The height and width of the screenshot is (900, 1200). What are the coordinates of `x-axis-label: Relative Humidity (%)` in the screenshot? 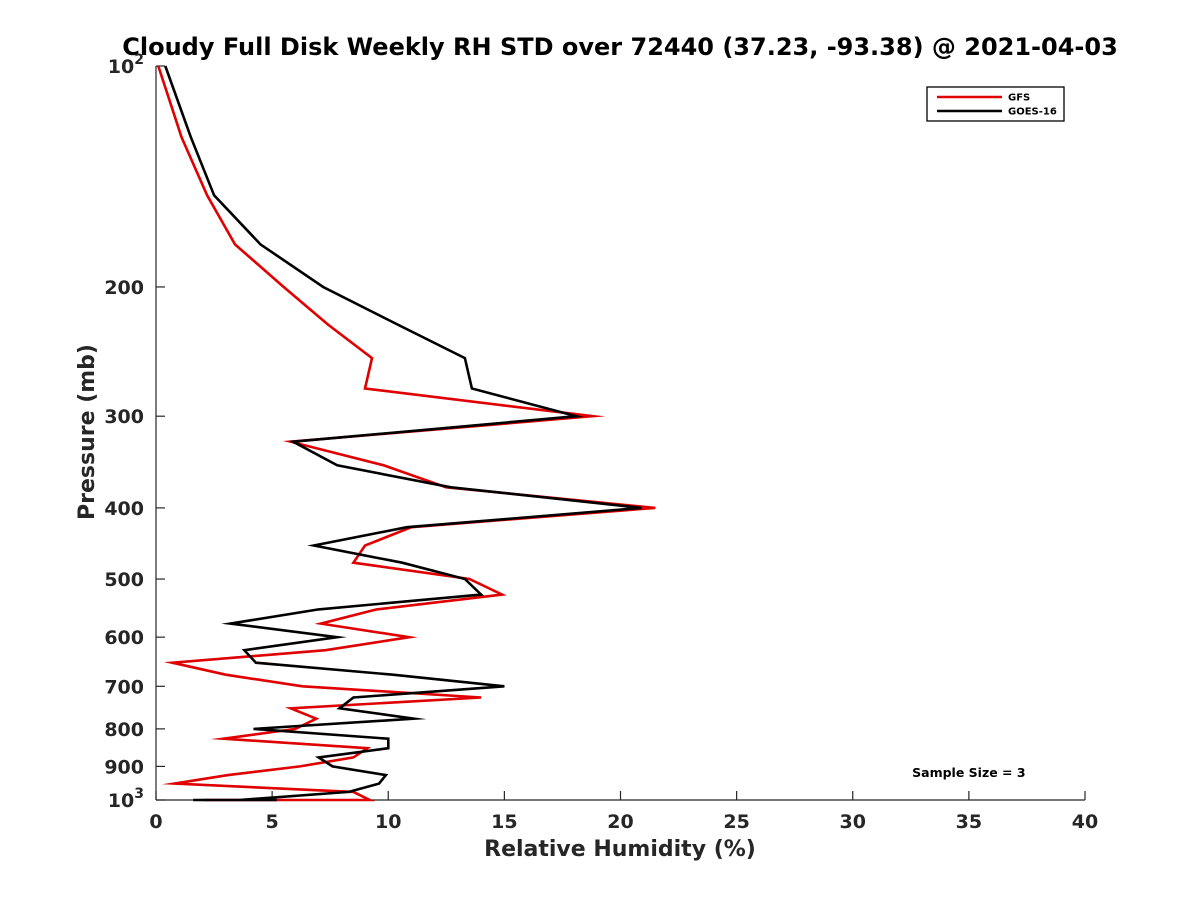 It's located at (620, 849).